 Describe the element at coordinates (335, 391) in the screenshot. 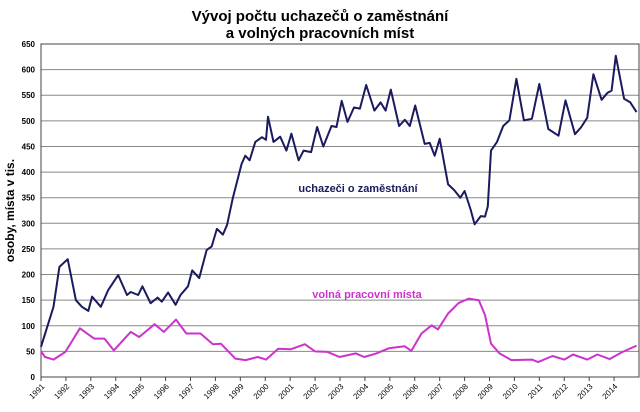

I see `x-tick-label: 2003` at that location.